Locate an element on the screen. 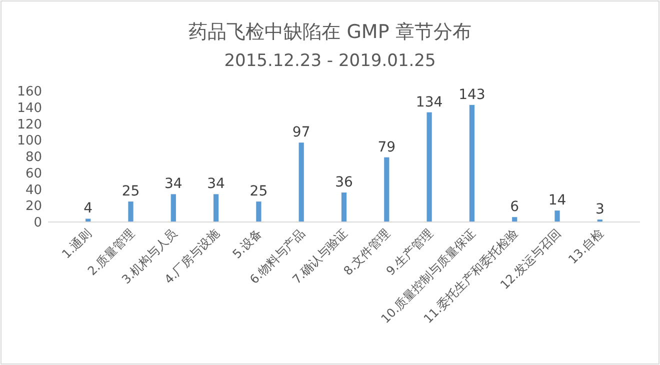 The height and width of the screenshot is (365, 660). chart-title: 药品飞检中缺陷在 GMP 章节分布 is located at coordinates (330, 32).